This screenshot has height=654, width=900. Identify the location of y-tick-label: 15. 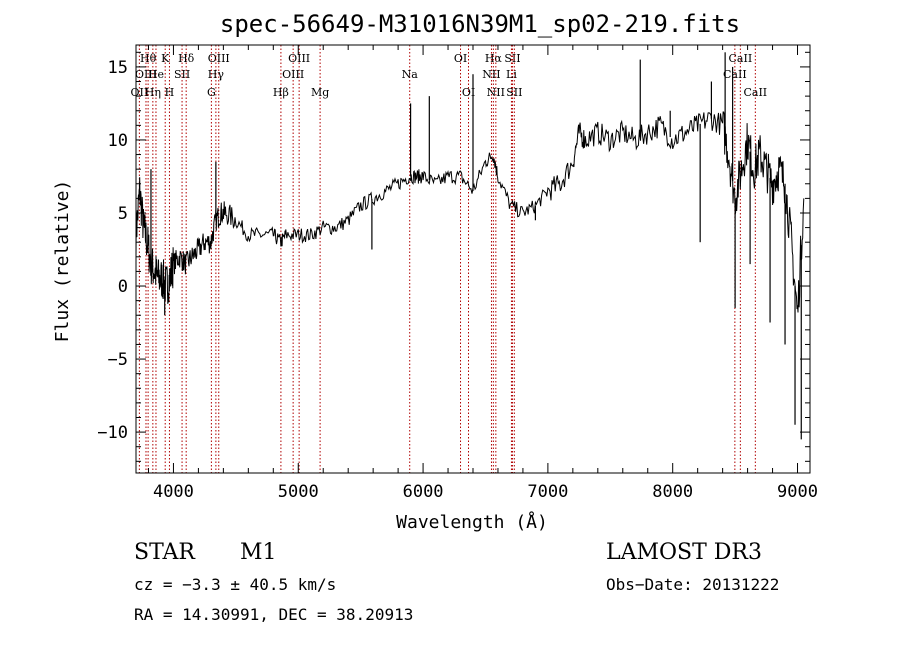
(118, 68).